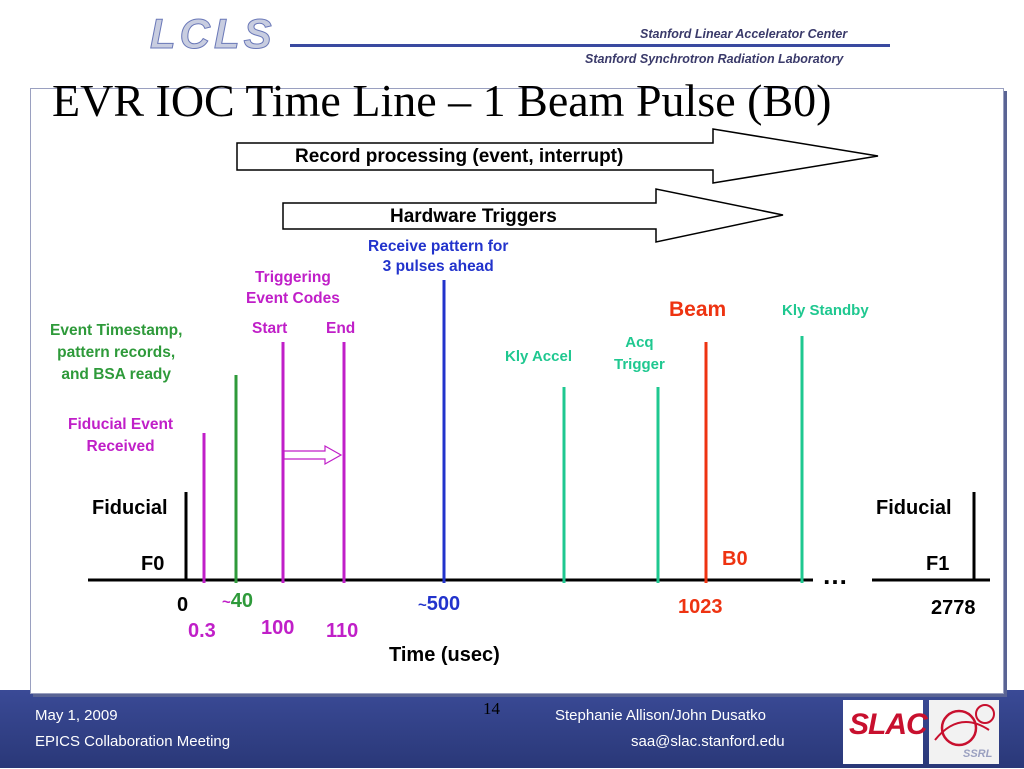 The image size is (1024, 769). I want to click on tick-500: ~500, so click(439, 604).